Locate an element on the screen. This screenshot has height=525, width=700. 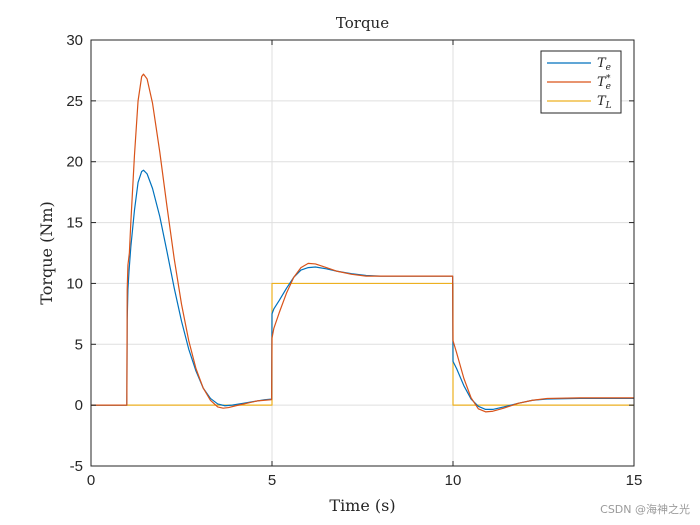
y-tick-label: 30 is located at coordinates (74, 40).